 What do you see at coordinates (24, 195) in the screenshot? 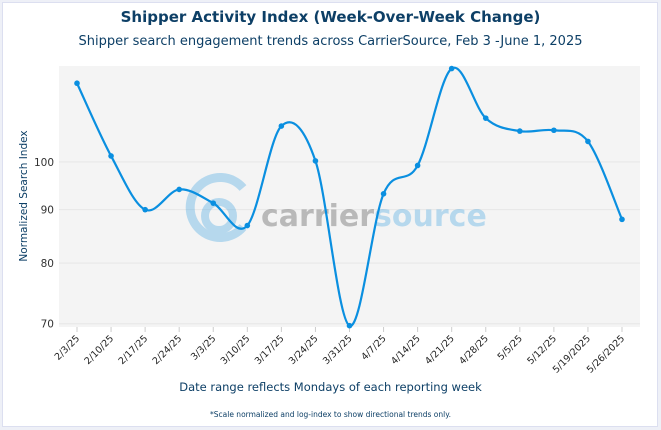
I see `y-axis-label: Normalized Search Index` at bounding box center [24, 195].